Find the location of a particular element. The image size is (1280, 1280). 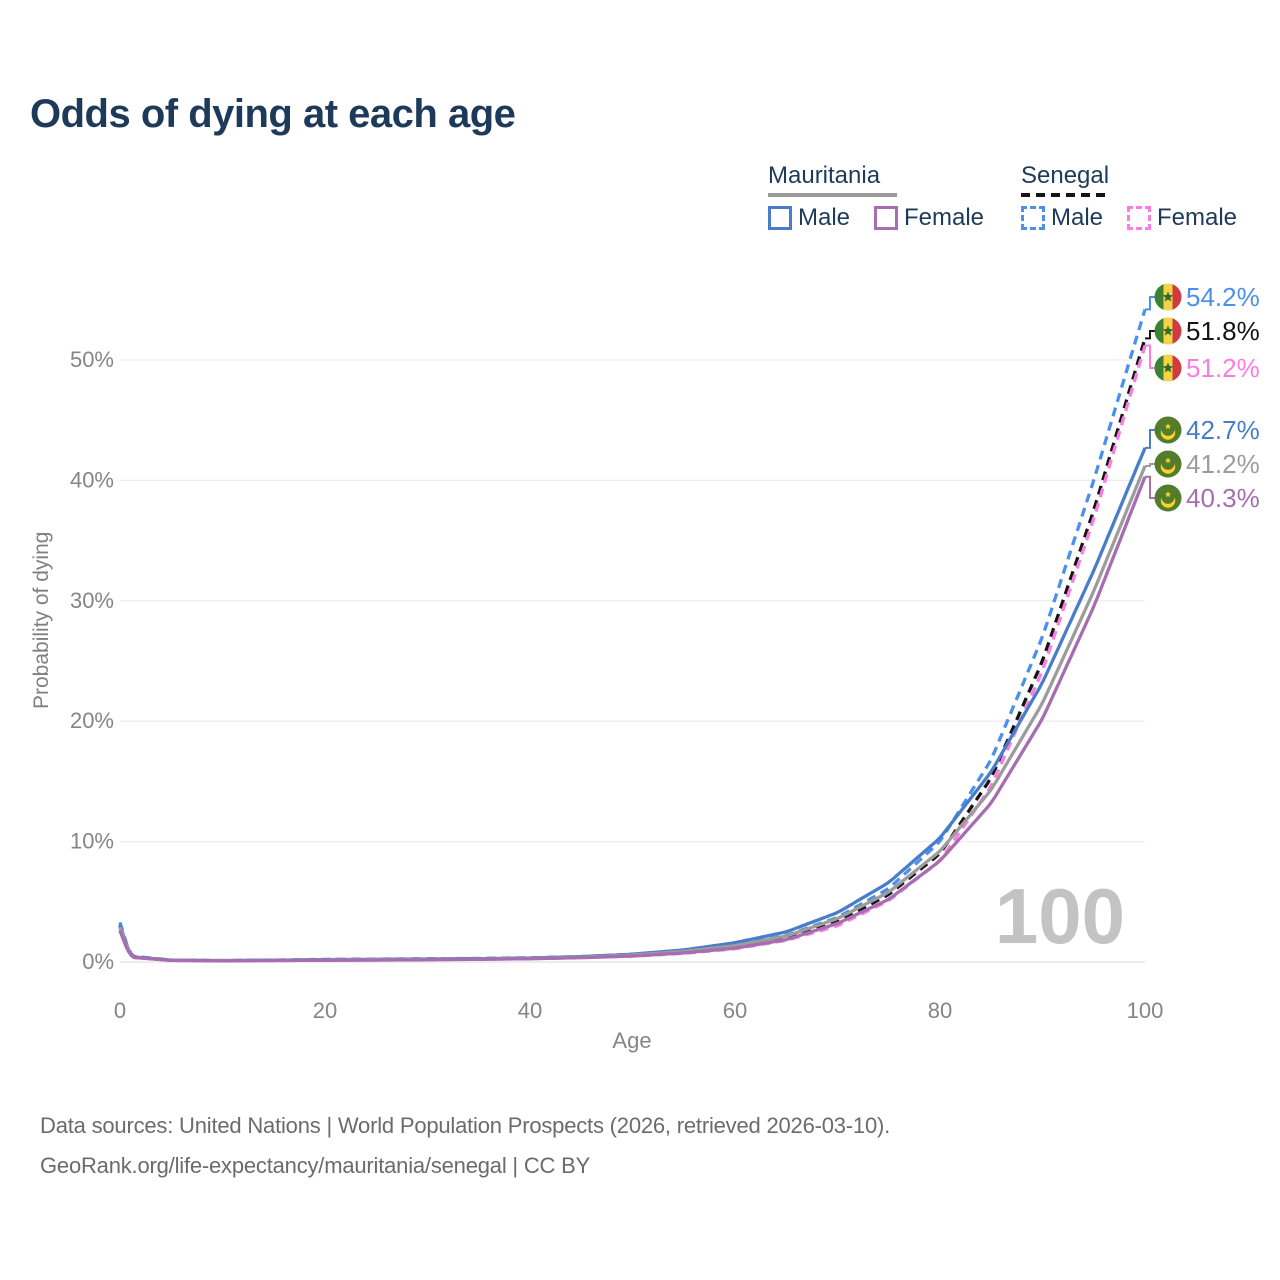

end-label-mauritania-total: 41.2% is located at coordinates (1223, 464).